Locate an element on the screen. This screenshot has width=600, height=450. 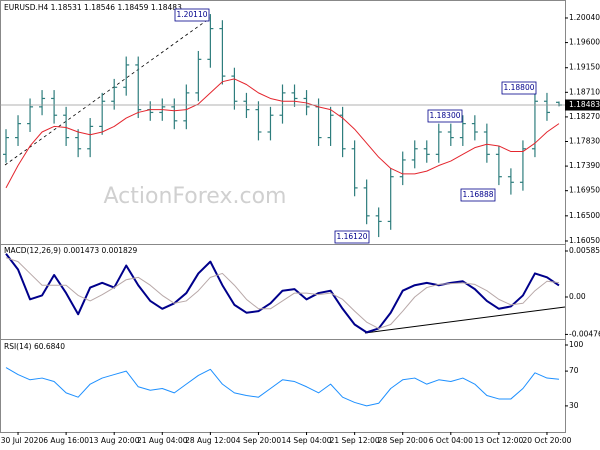
watermark: ActionForex.com is located at coordinates (195, 196).